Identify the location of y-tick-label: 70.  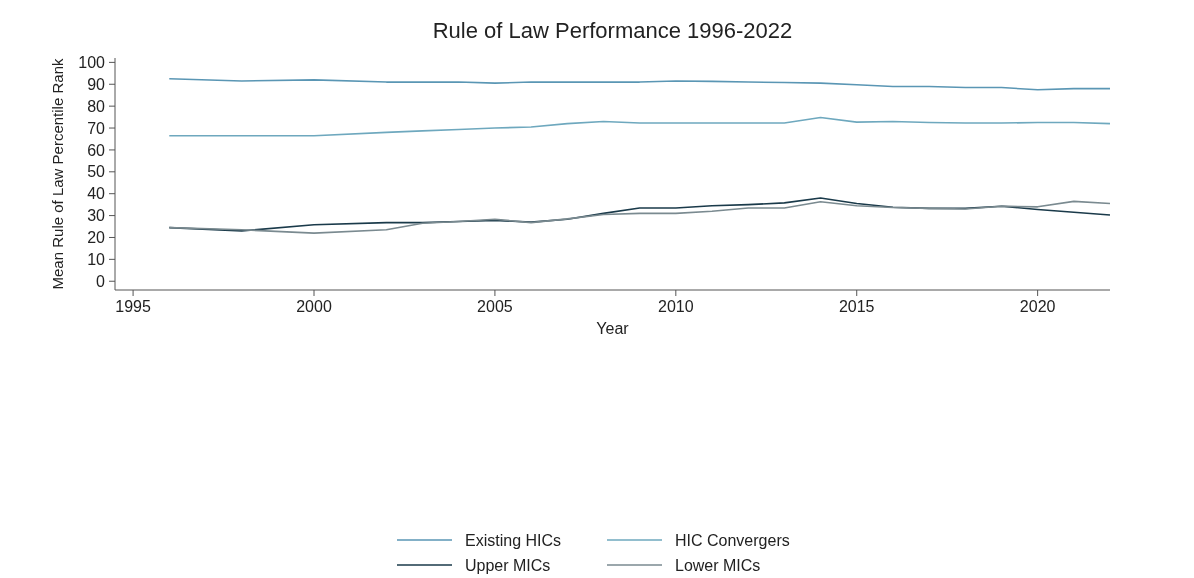
(96, 128).